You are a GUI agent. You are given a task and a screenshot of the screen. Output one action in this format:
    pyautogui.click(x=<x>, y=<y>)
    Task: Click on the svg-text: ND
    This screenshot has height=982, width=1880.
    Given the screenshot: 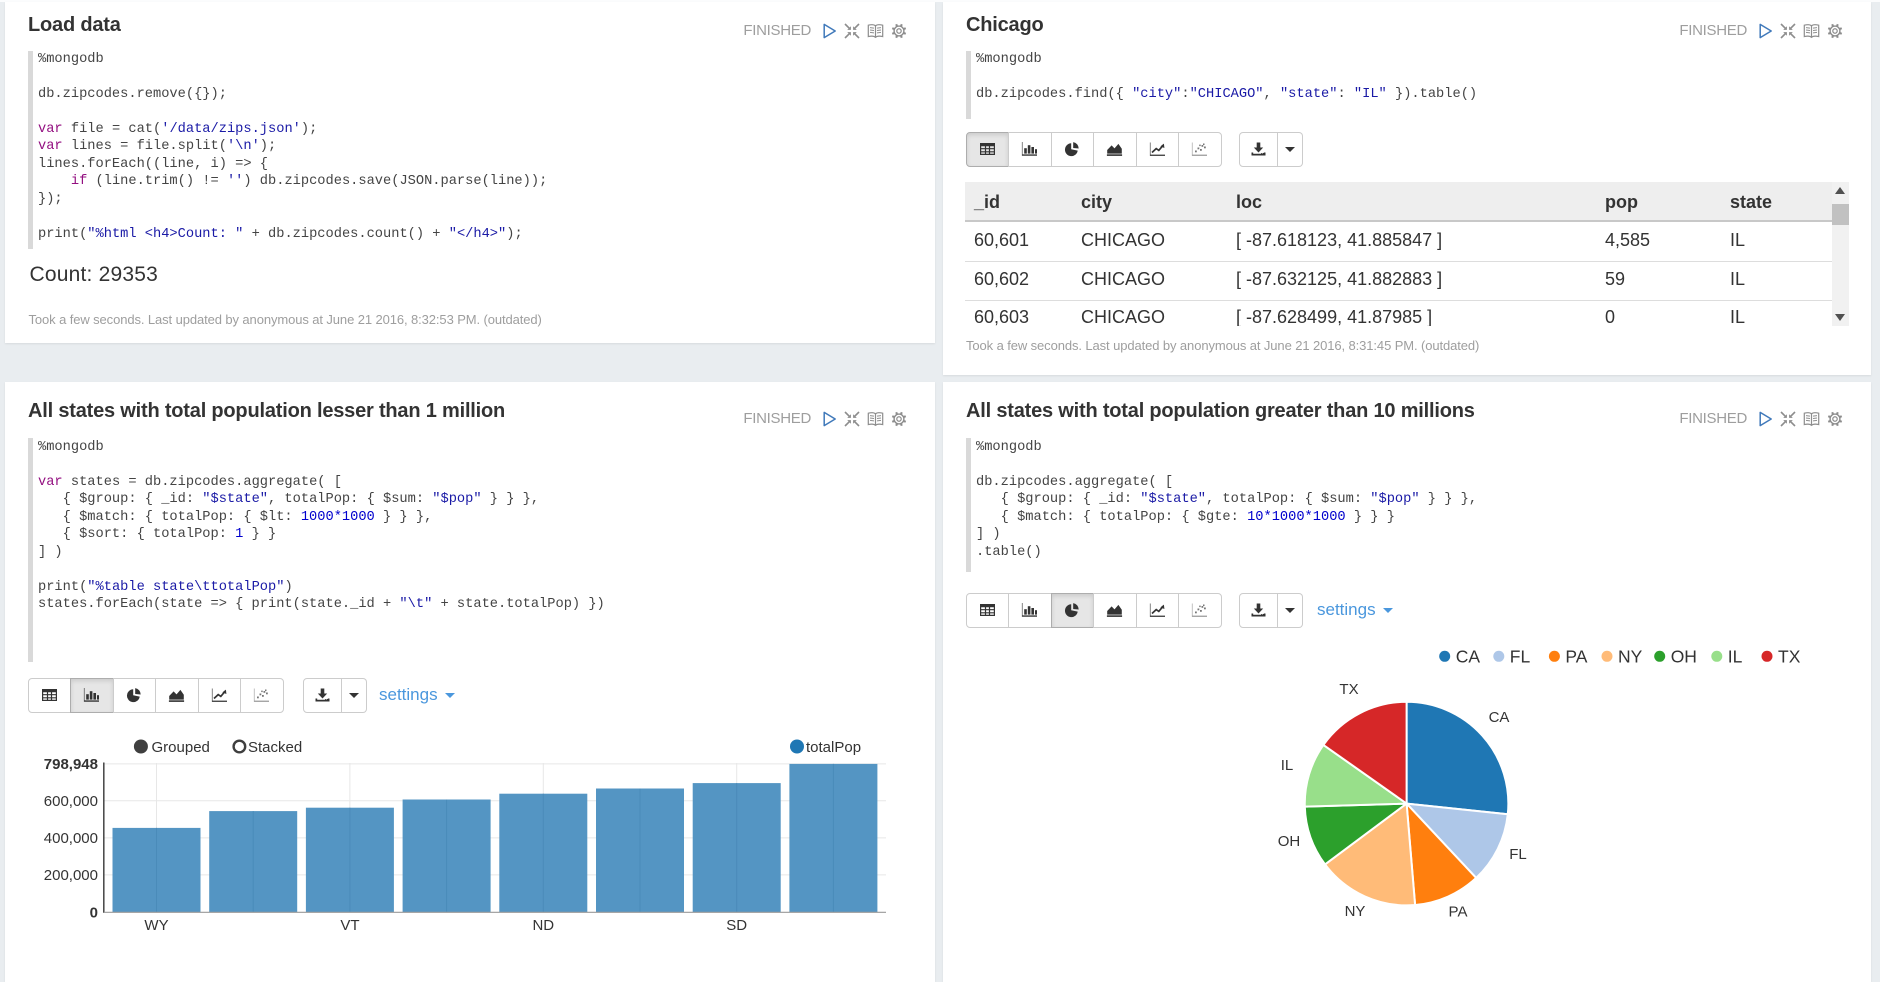 What is the action you would take?
    pyautogui.click(x=543, y=925)
    